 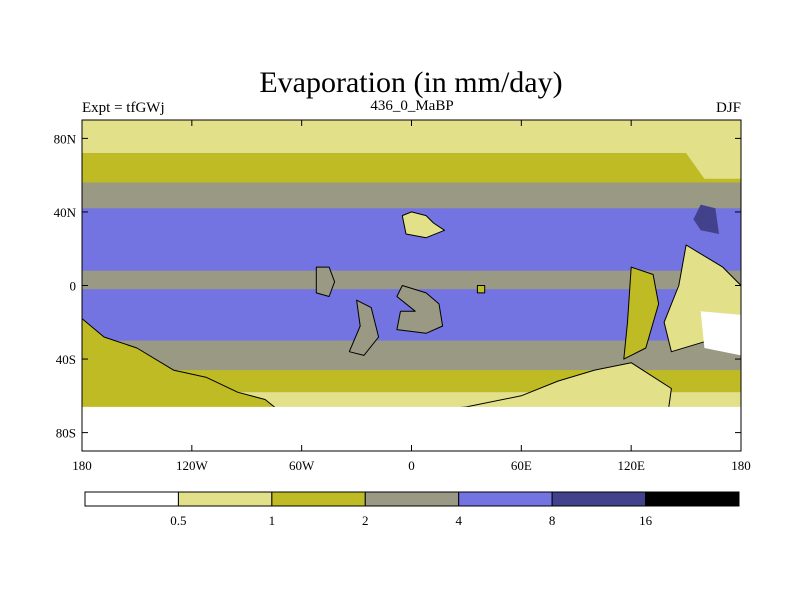 What do you see at coordinates (423, 225) in the screenshot?
I see `region-northern-continent` at bounding box center [423, 225].